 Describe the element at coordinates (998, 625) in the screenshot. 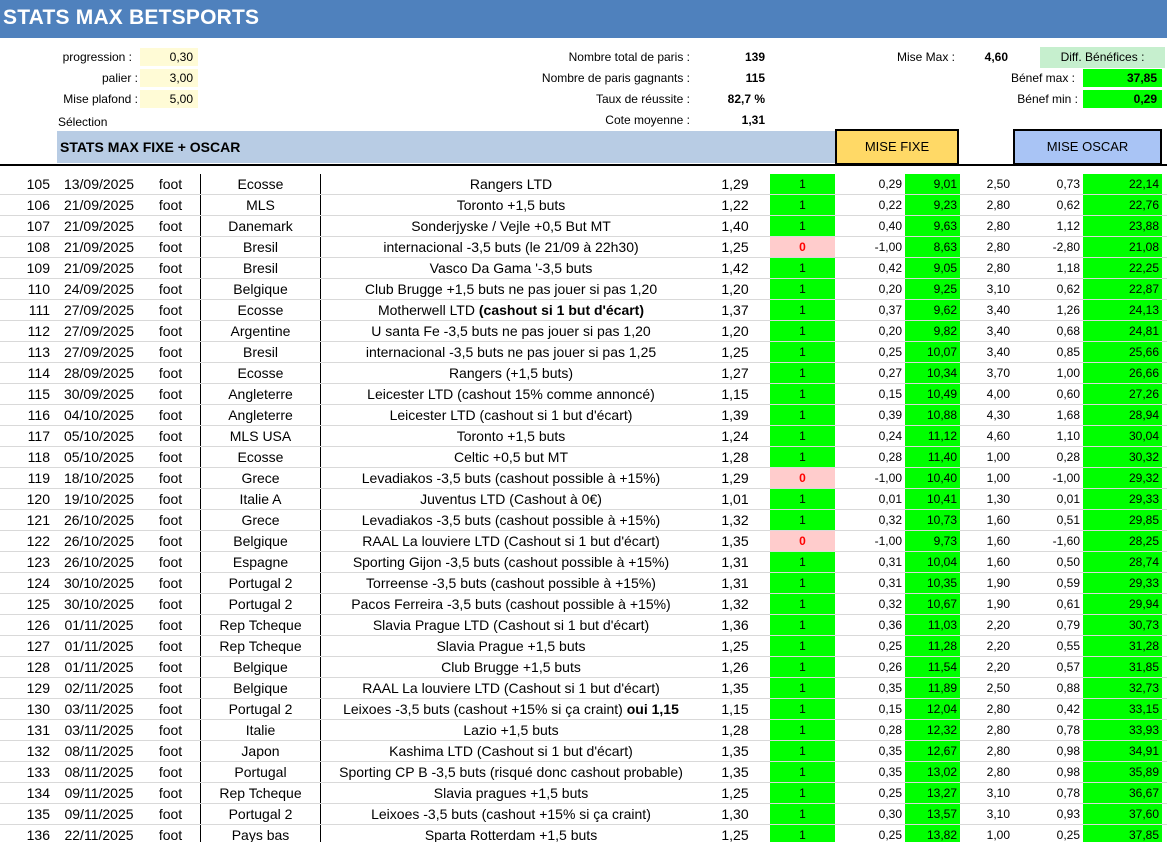

I see `mise-oscar-cell: 2,20` at that location.